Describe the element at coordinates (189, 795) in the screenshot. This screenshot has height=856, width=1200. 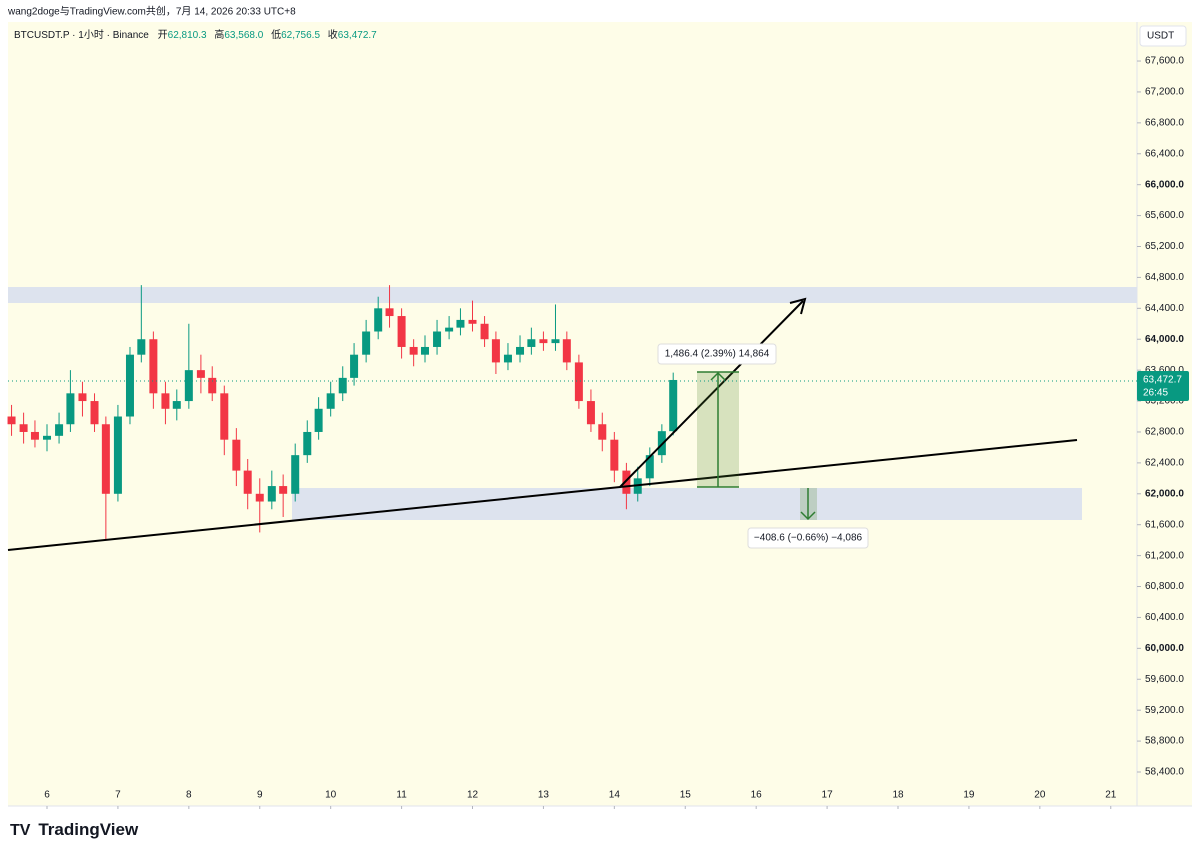
I see `x-tick-label: 8` at that location.